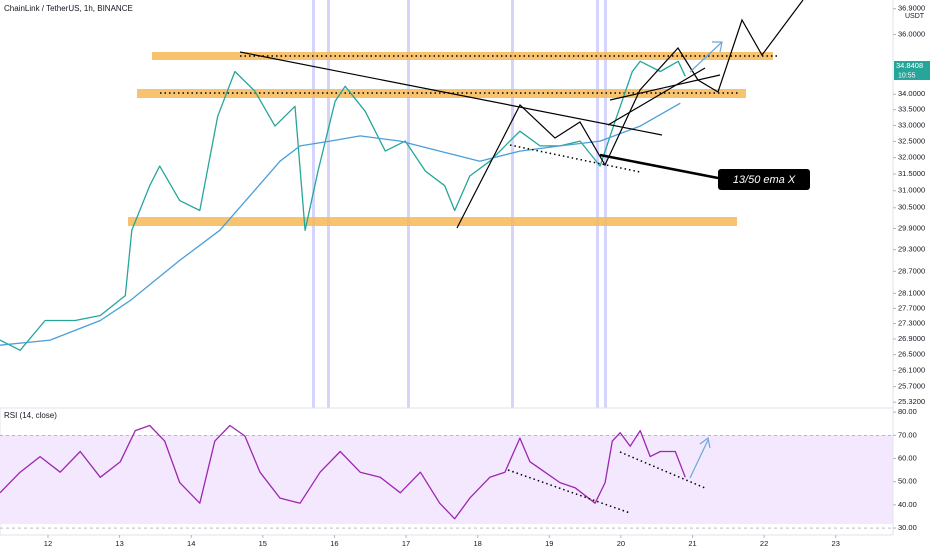 This screenshot has height=550, width=932. I want to click on price-tag, so click(912, 66).